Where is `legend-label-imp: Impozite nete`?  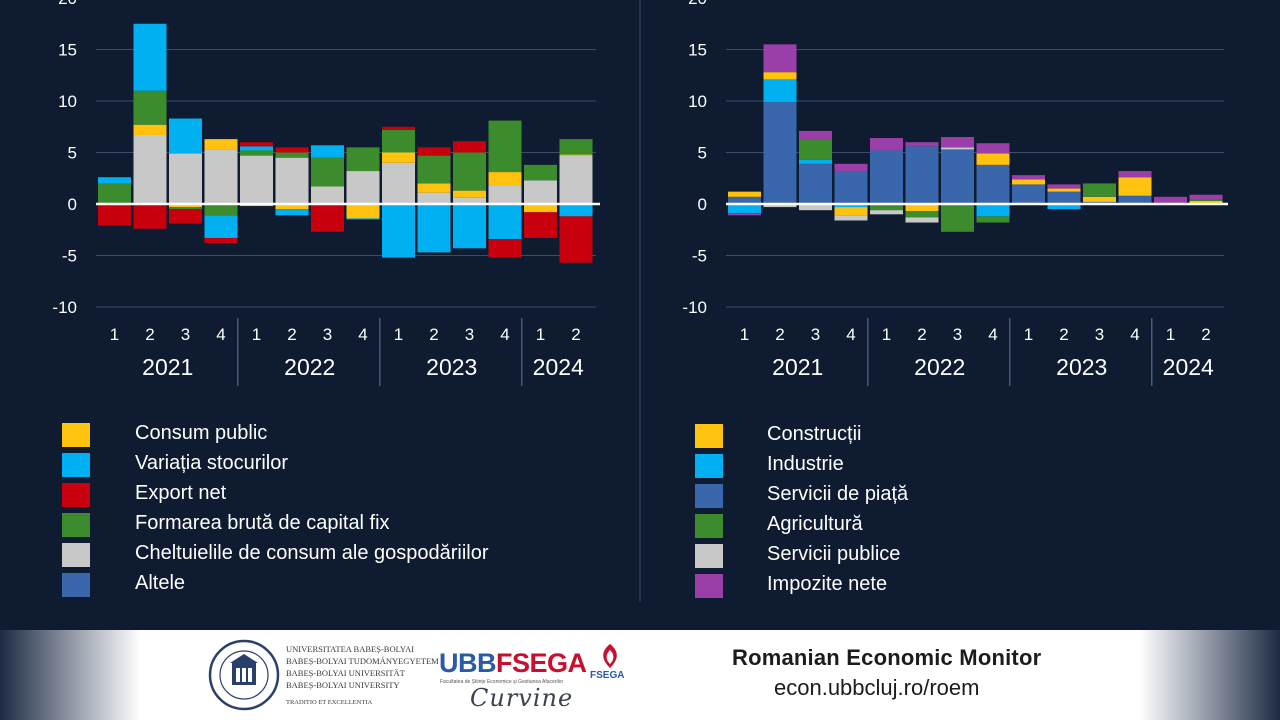
legend-label-imp: Impozite nete is located at coordinates (827, 584).